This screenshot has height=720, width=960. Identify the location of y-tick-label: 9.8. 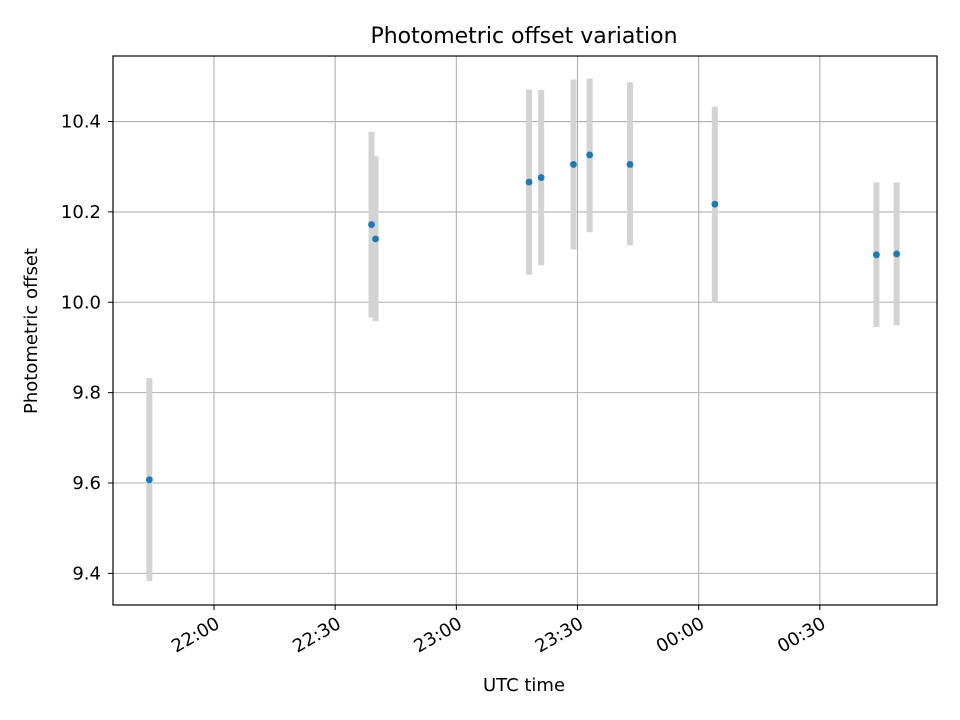
(86, 393).